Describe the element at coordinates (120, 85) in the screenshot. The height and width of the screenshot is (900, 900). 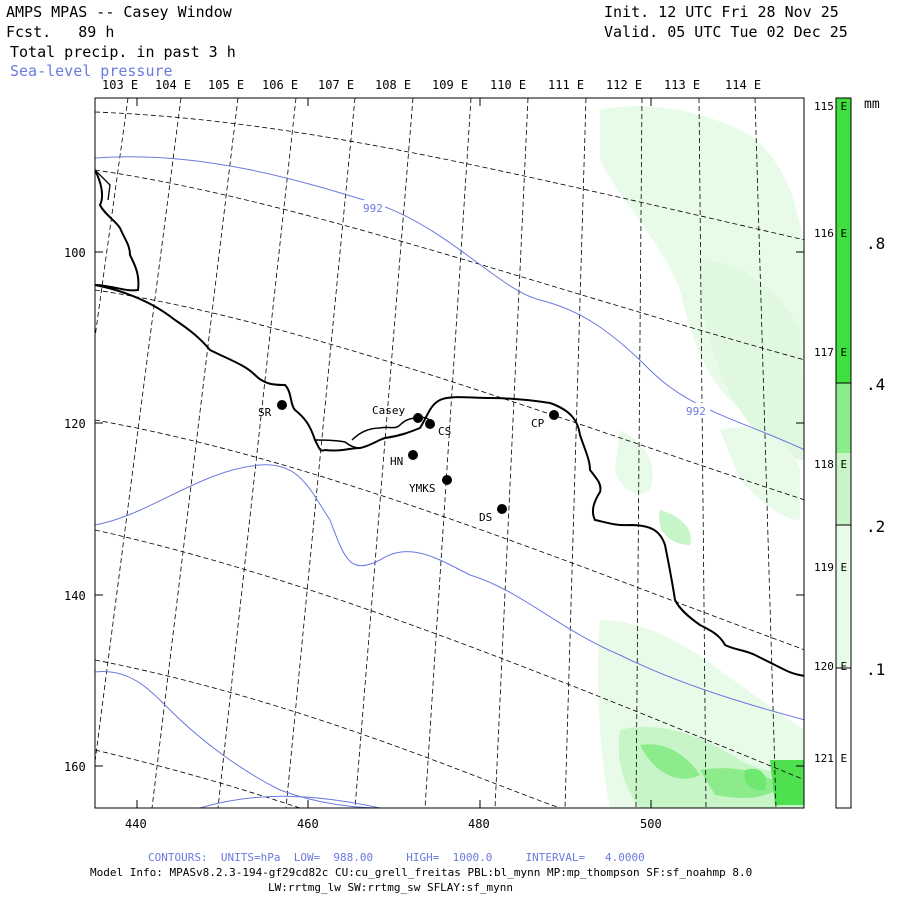
I see `svg-text: 103 E` at that location.